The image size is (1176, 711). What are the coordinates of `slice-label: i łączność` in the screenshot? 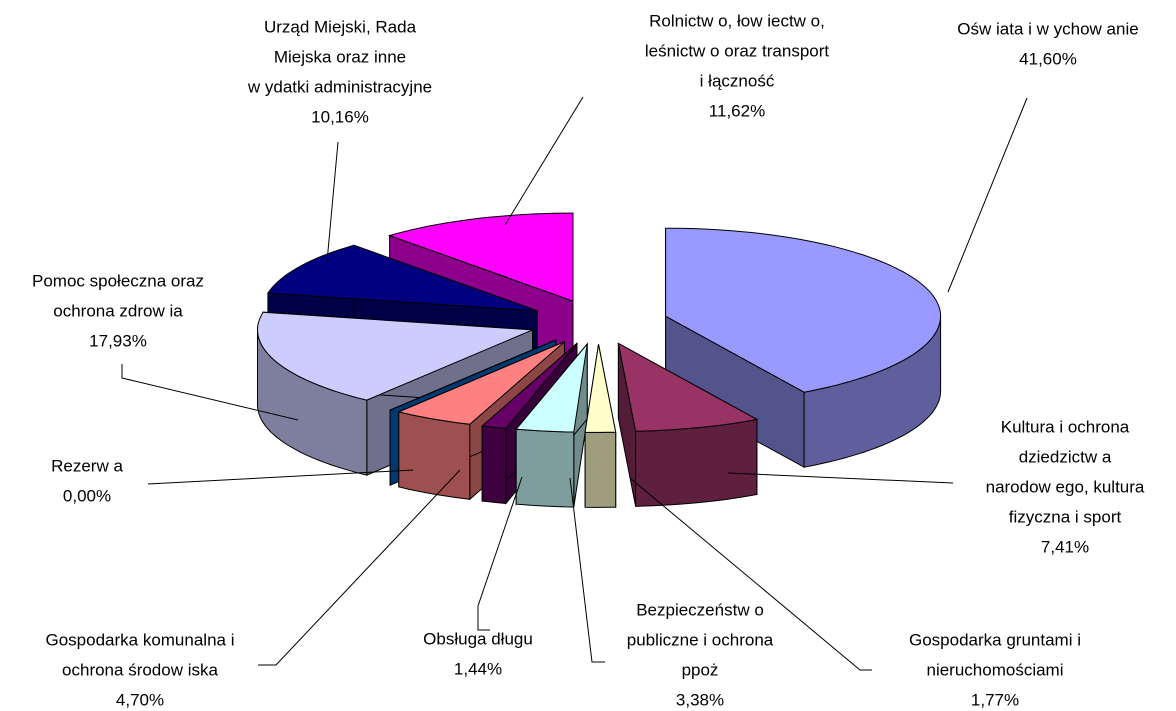 It's located at (737, 80).